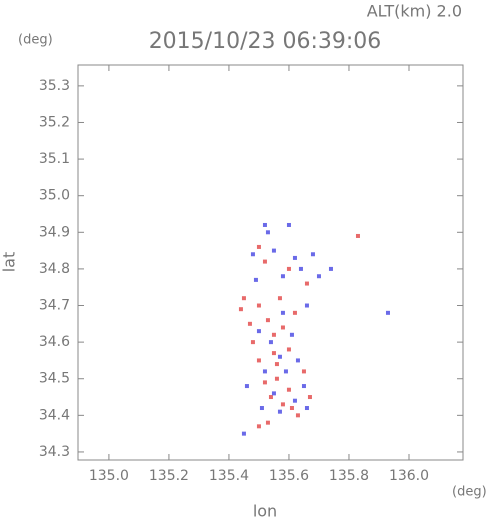 This screenshot has height=521, width=491. Describe the element at coordinates (265, 41) in the screenshot. I see `chart-title: 2015/10/23 06:39:06` at that location.